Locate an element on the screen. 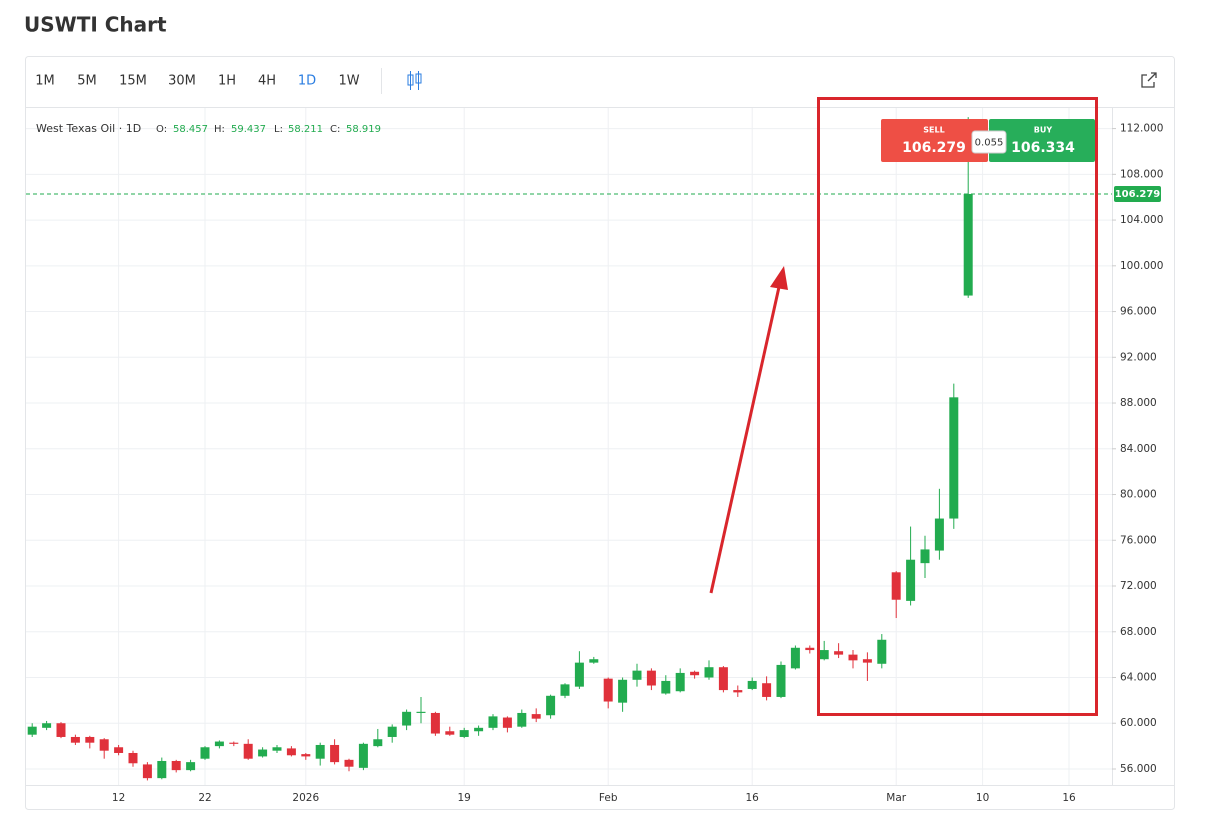 The image size is (1205, 838). icon-frame is located at coordinates (1148, 81).